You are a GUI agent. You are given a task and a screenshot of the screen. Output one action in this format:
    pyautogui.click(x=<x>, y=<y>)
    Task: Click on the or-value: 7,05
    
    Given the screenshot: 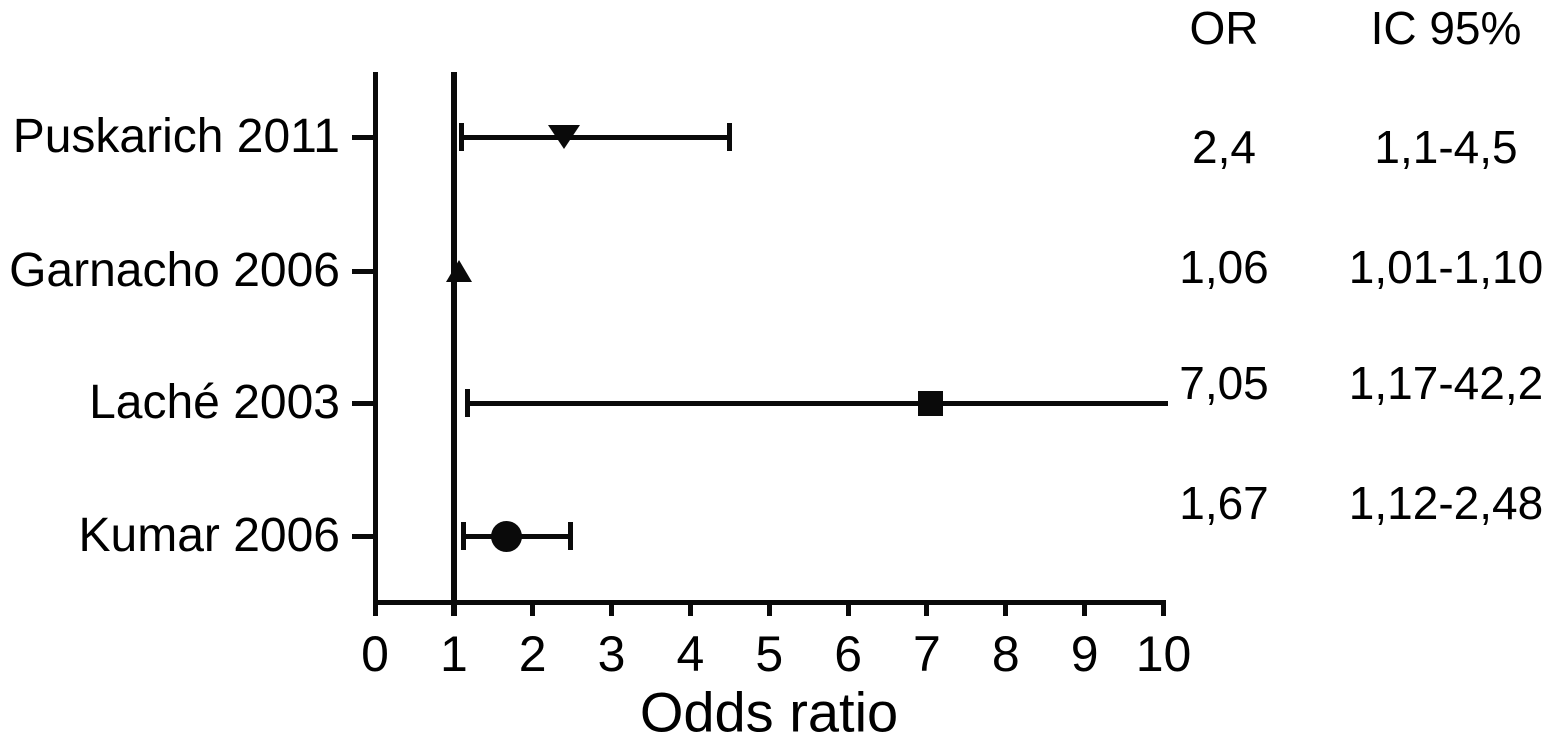 What is the action you would take?
    pyautogui.click(x=1224, y=382)
    